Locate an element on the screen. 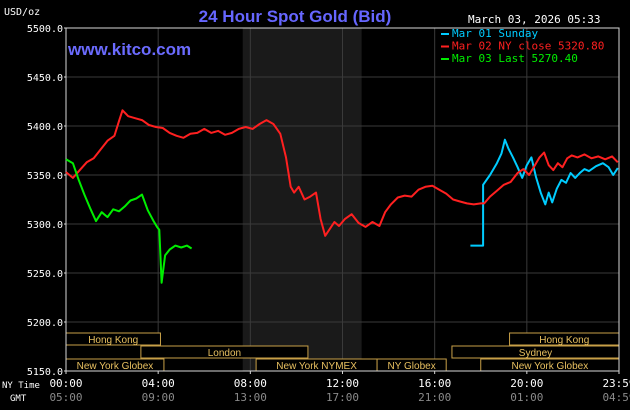 The image size is (630, 410). y-tick-label: 5400.0 is located at coordinates (45, 127).